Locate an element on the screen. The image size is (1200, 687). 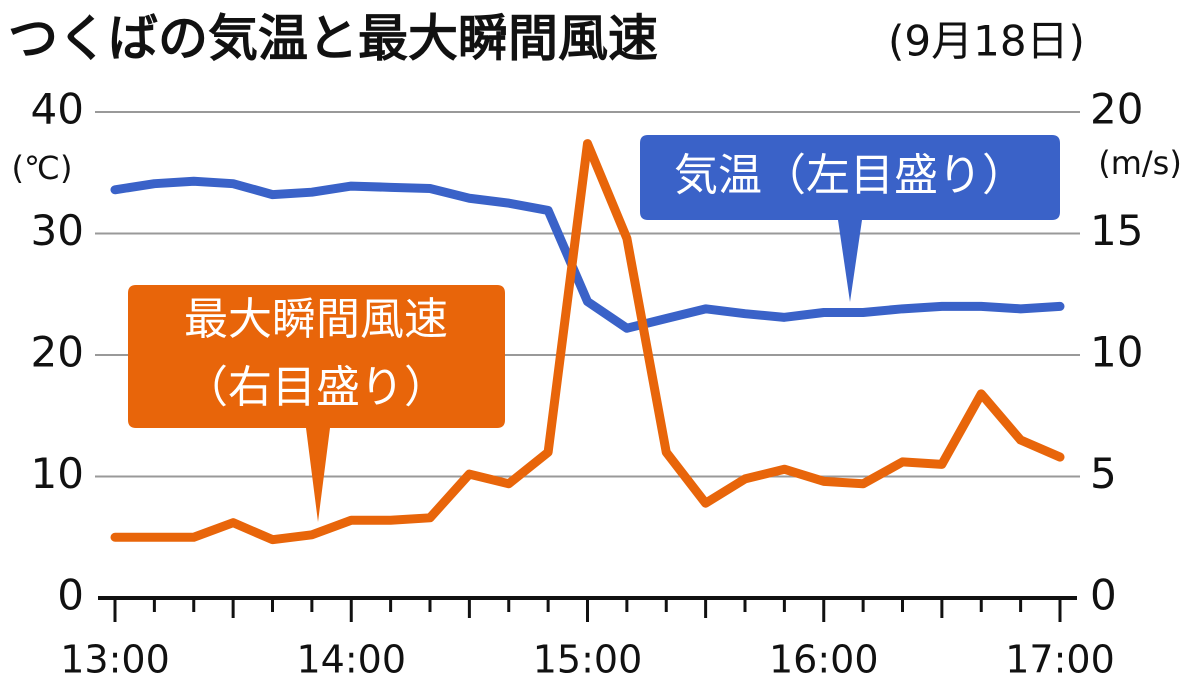
x-tick-label: 17:00 is located at coordinates (1060, 660).